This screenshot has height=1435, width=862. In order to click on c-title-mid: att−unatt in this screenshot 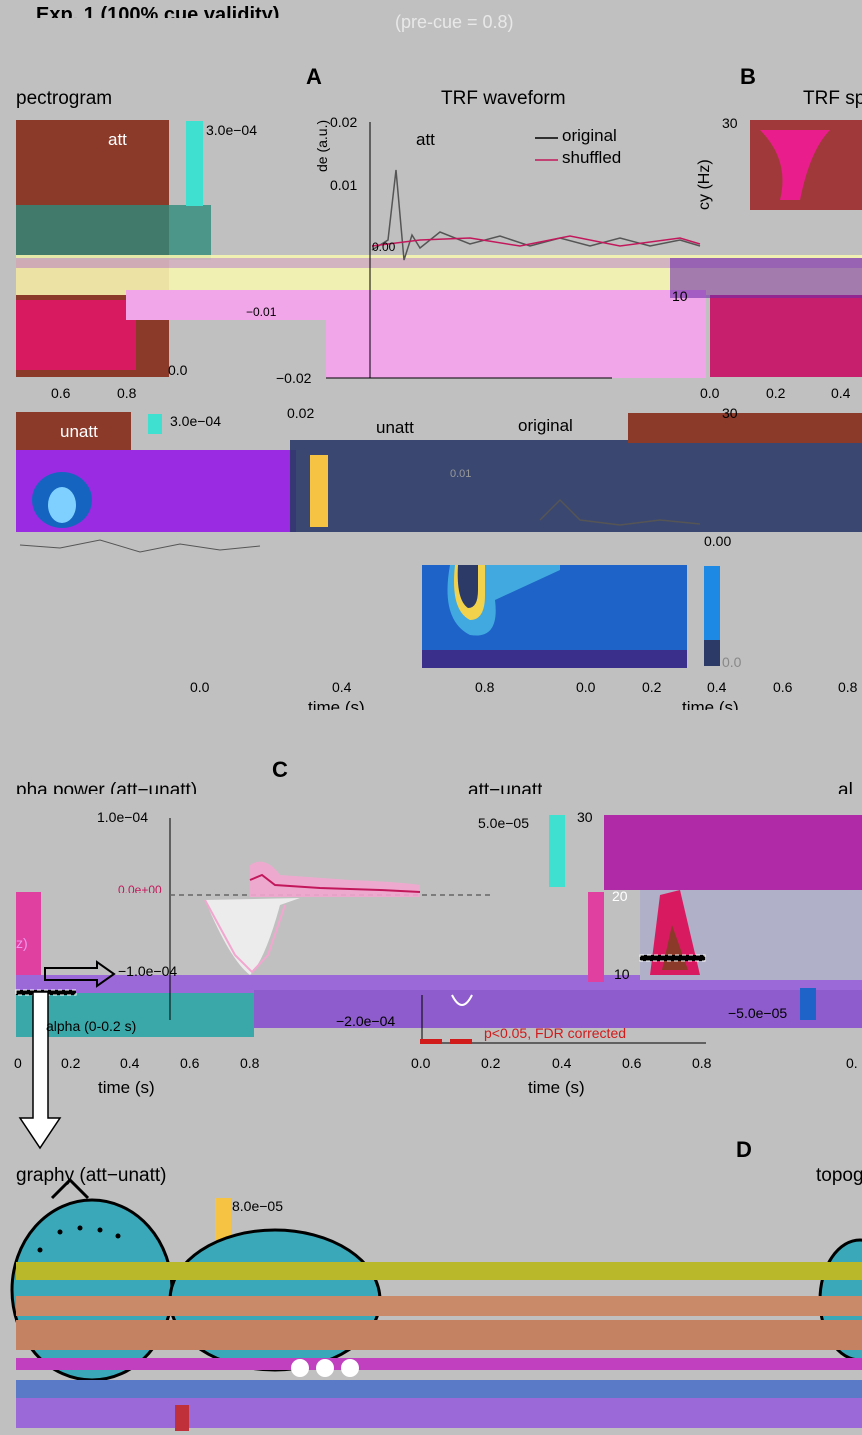, I will do `click(505, 787)`.